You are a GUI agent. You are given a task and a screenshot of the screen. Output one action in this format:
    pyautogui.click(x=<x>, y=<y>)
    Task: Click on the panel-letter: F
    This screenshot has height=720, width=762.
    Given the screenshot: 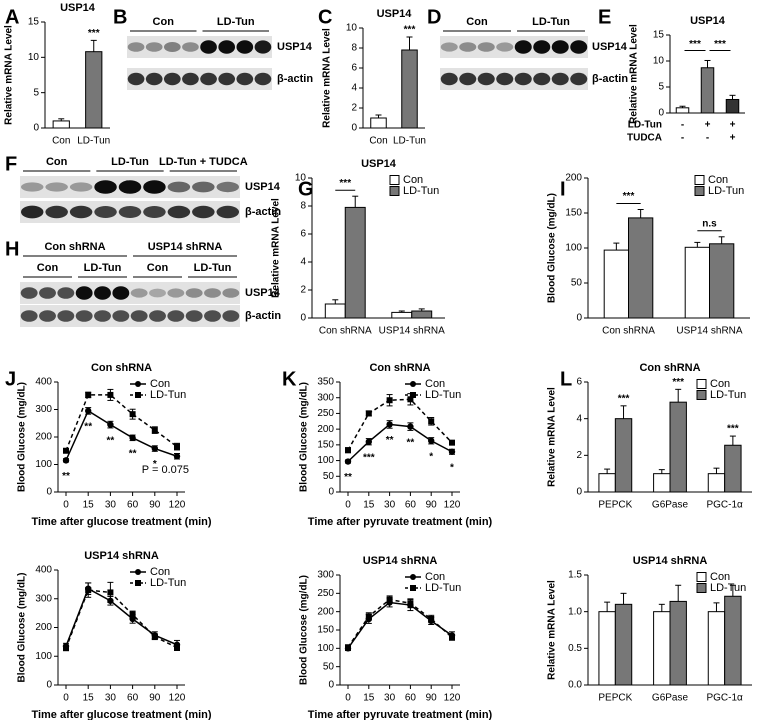 What is the action you would take?
    pyautogui.click(x=11, y=164)
    